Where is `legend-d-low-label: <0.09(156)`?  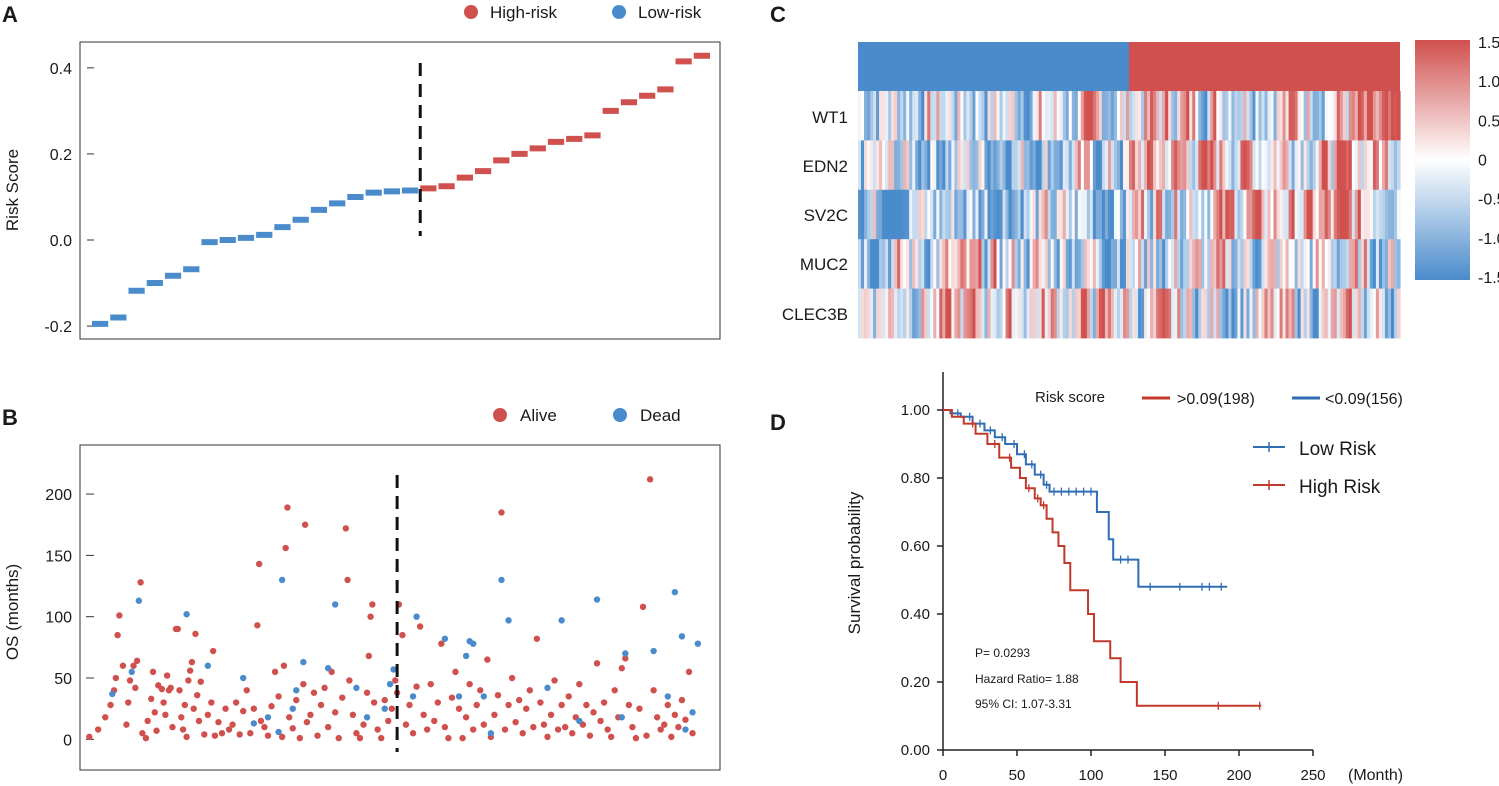
legend-d-low-label: <0.09(156) is located at coordinates (1364, 399).